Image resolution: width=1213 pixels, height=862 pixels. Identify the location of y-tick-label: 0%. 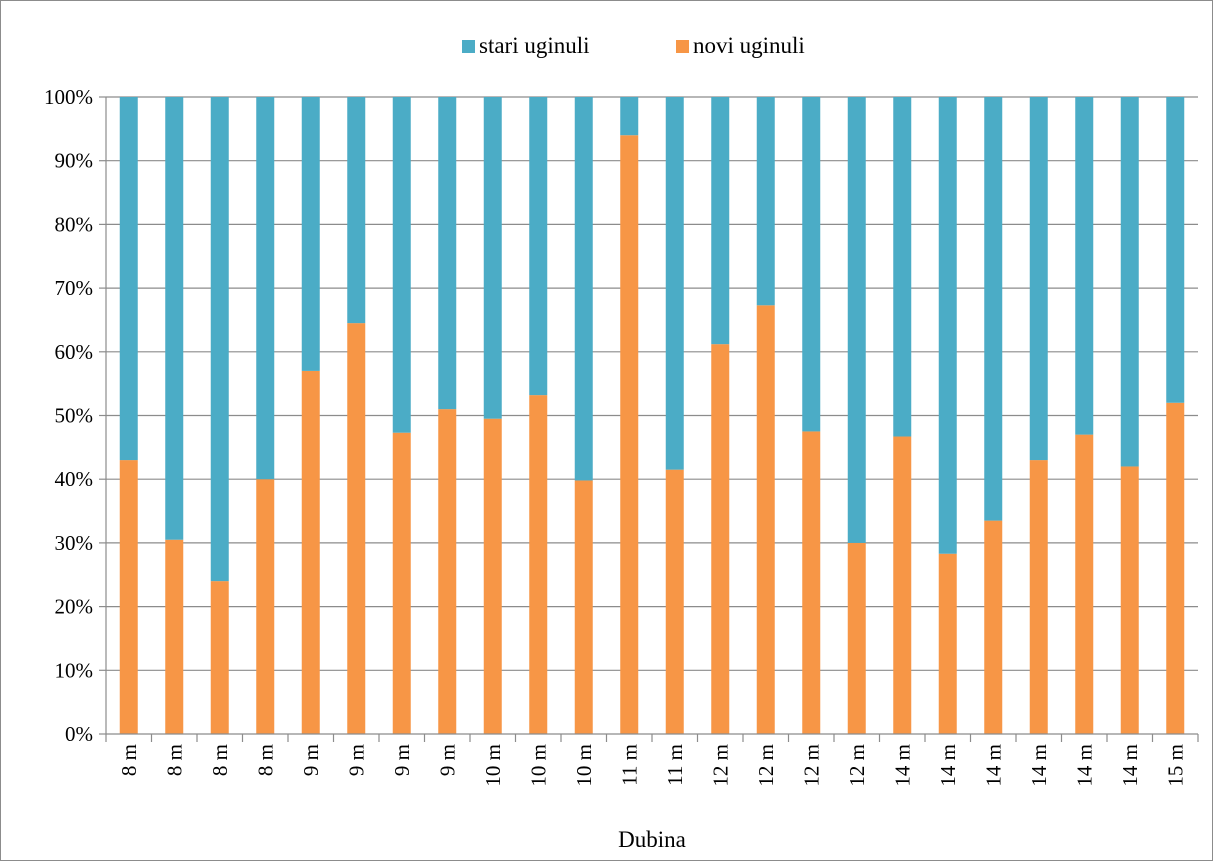
(79, 734).